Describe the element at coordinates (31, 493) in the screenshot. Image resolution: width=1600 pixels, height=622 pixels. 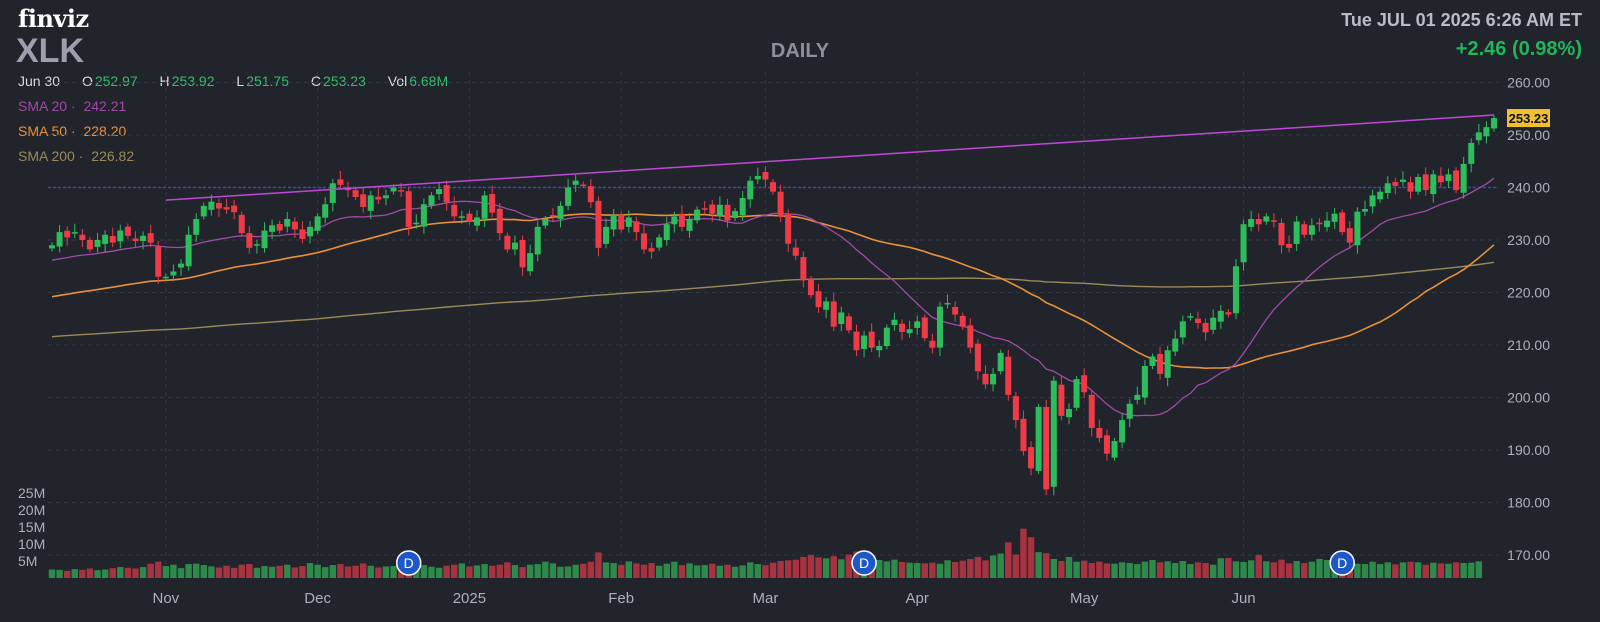
I see `volume-tick-label: 25M` at that location.